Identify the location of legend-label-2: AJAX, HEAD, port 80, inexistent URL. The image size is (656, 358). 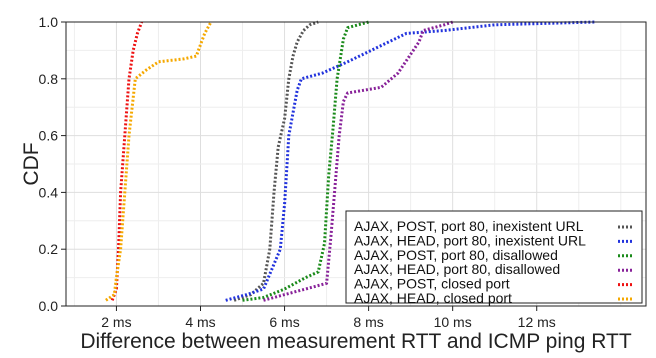
(470, 240).